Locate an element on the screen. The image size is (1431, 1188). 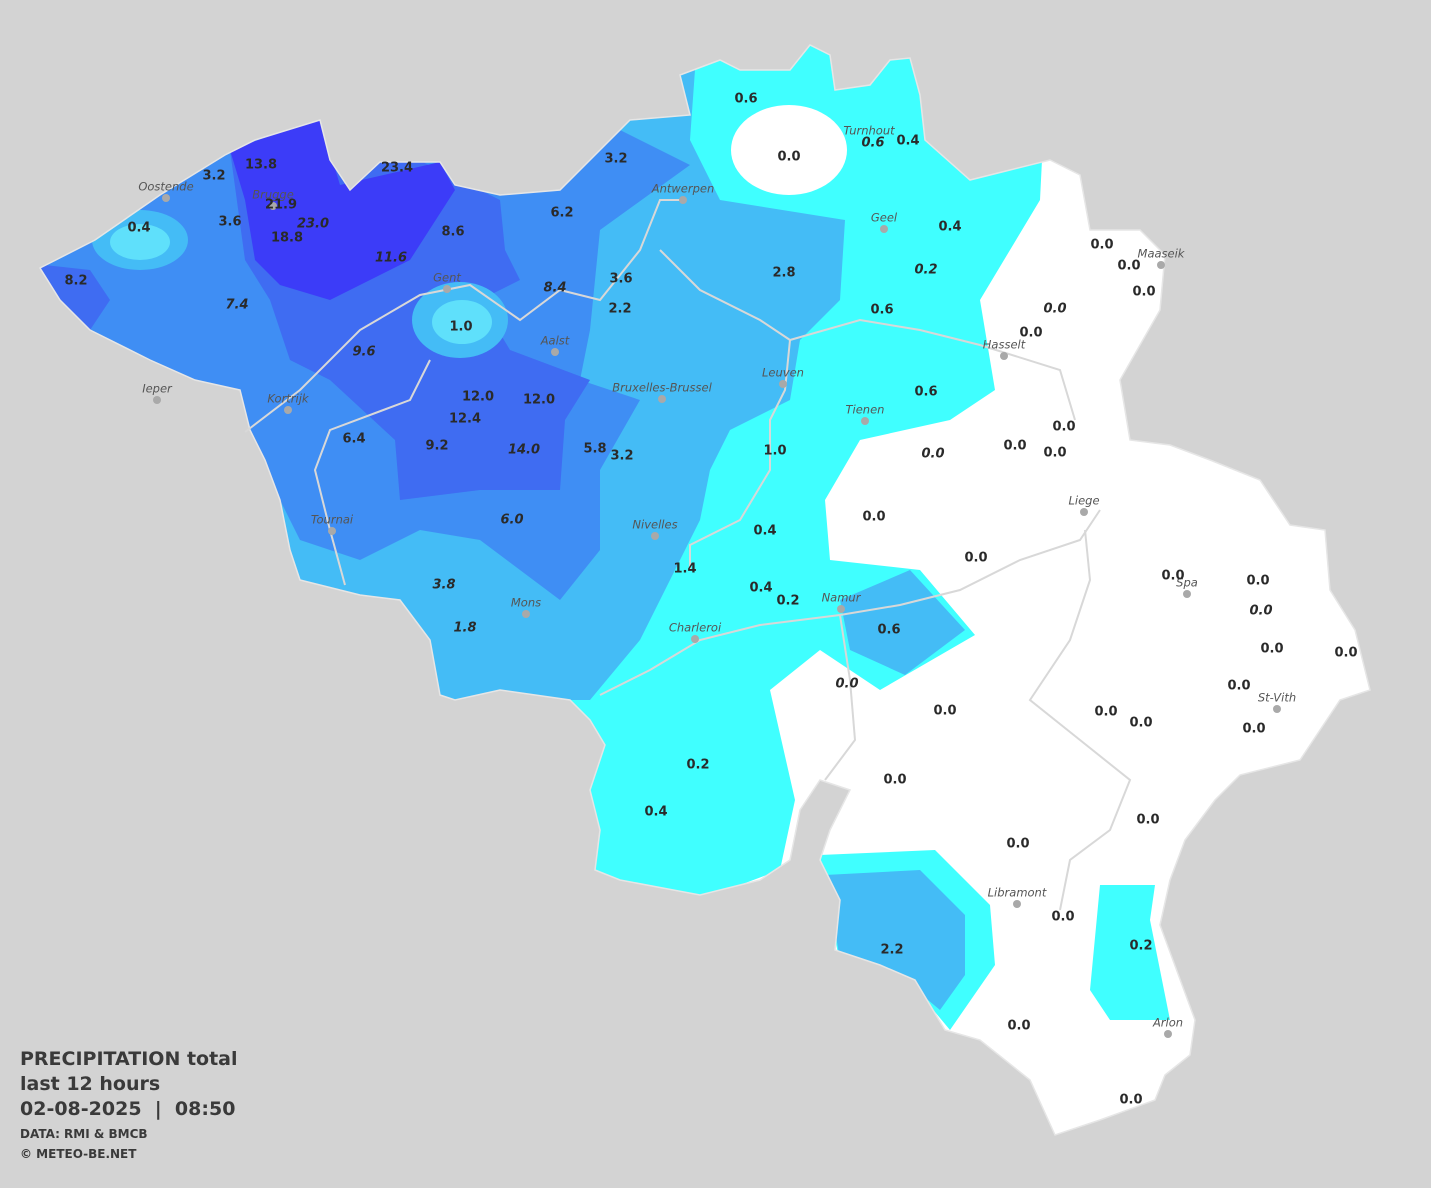
station-value: 1.8 is located at coordinates (464, 628).